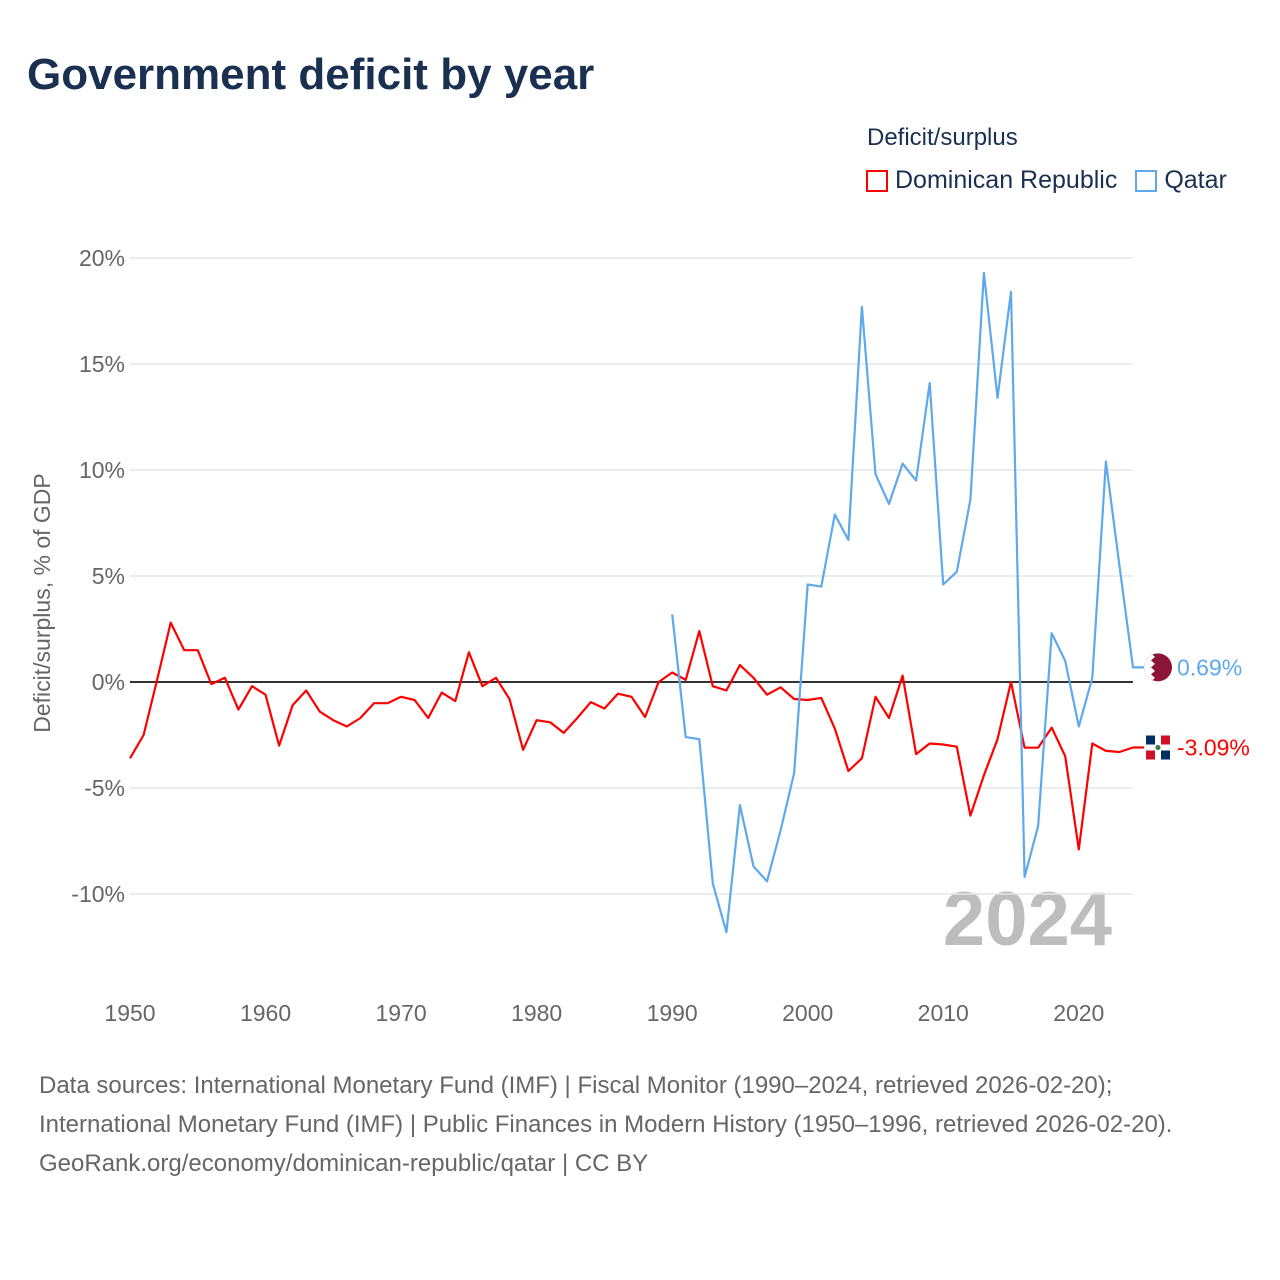 This screenshot has width=1280, height=1280. What do you see at coordinates (102, 364) in the screenshot?
I see `y-tick-label: 15%` at bounding box center [102, 364].